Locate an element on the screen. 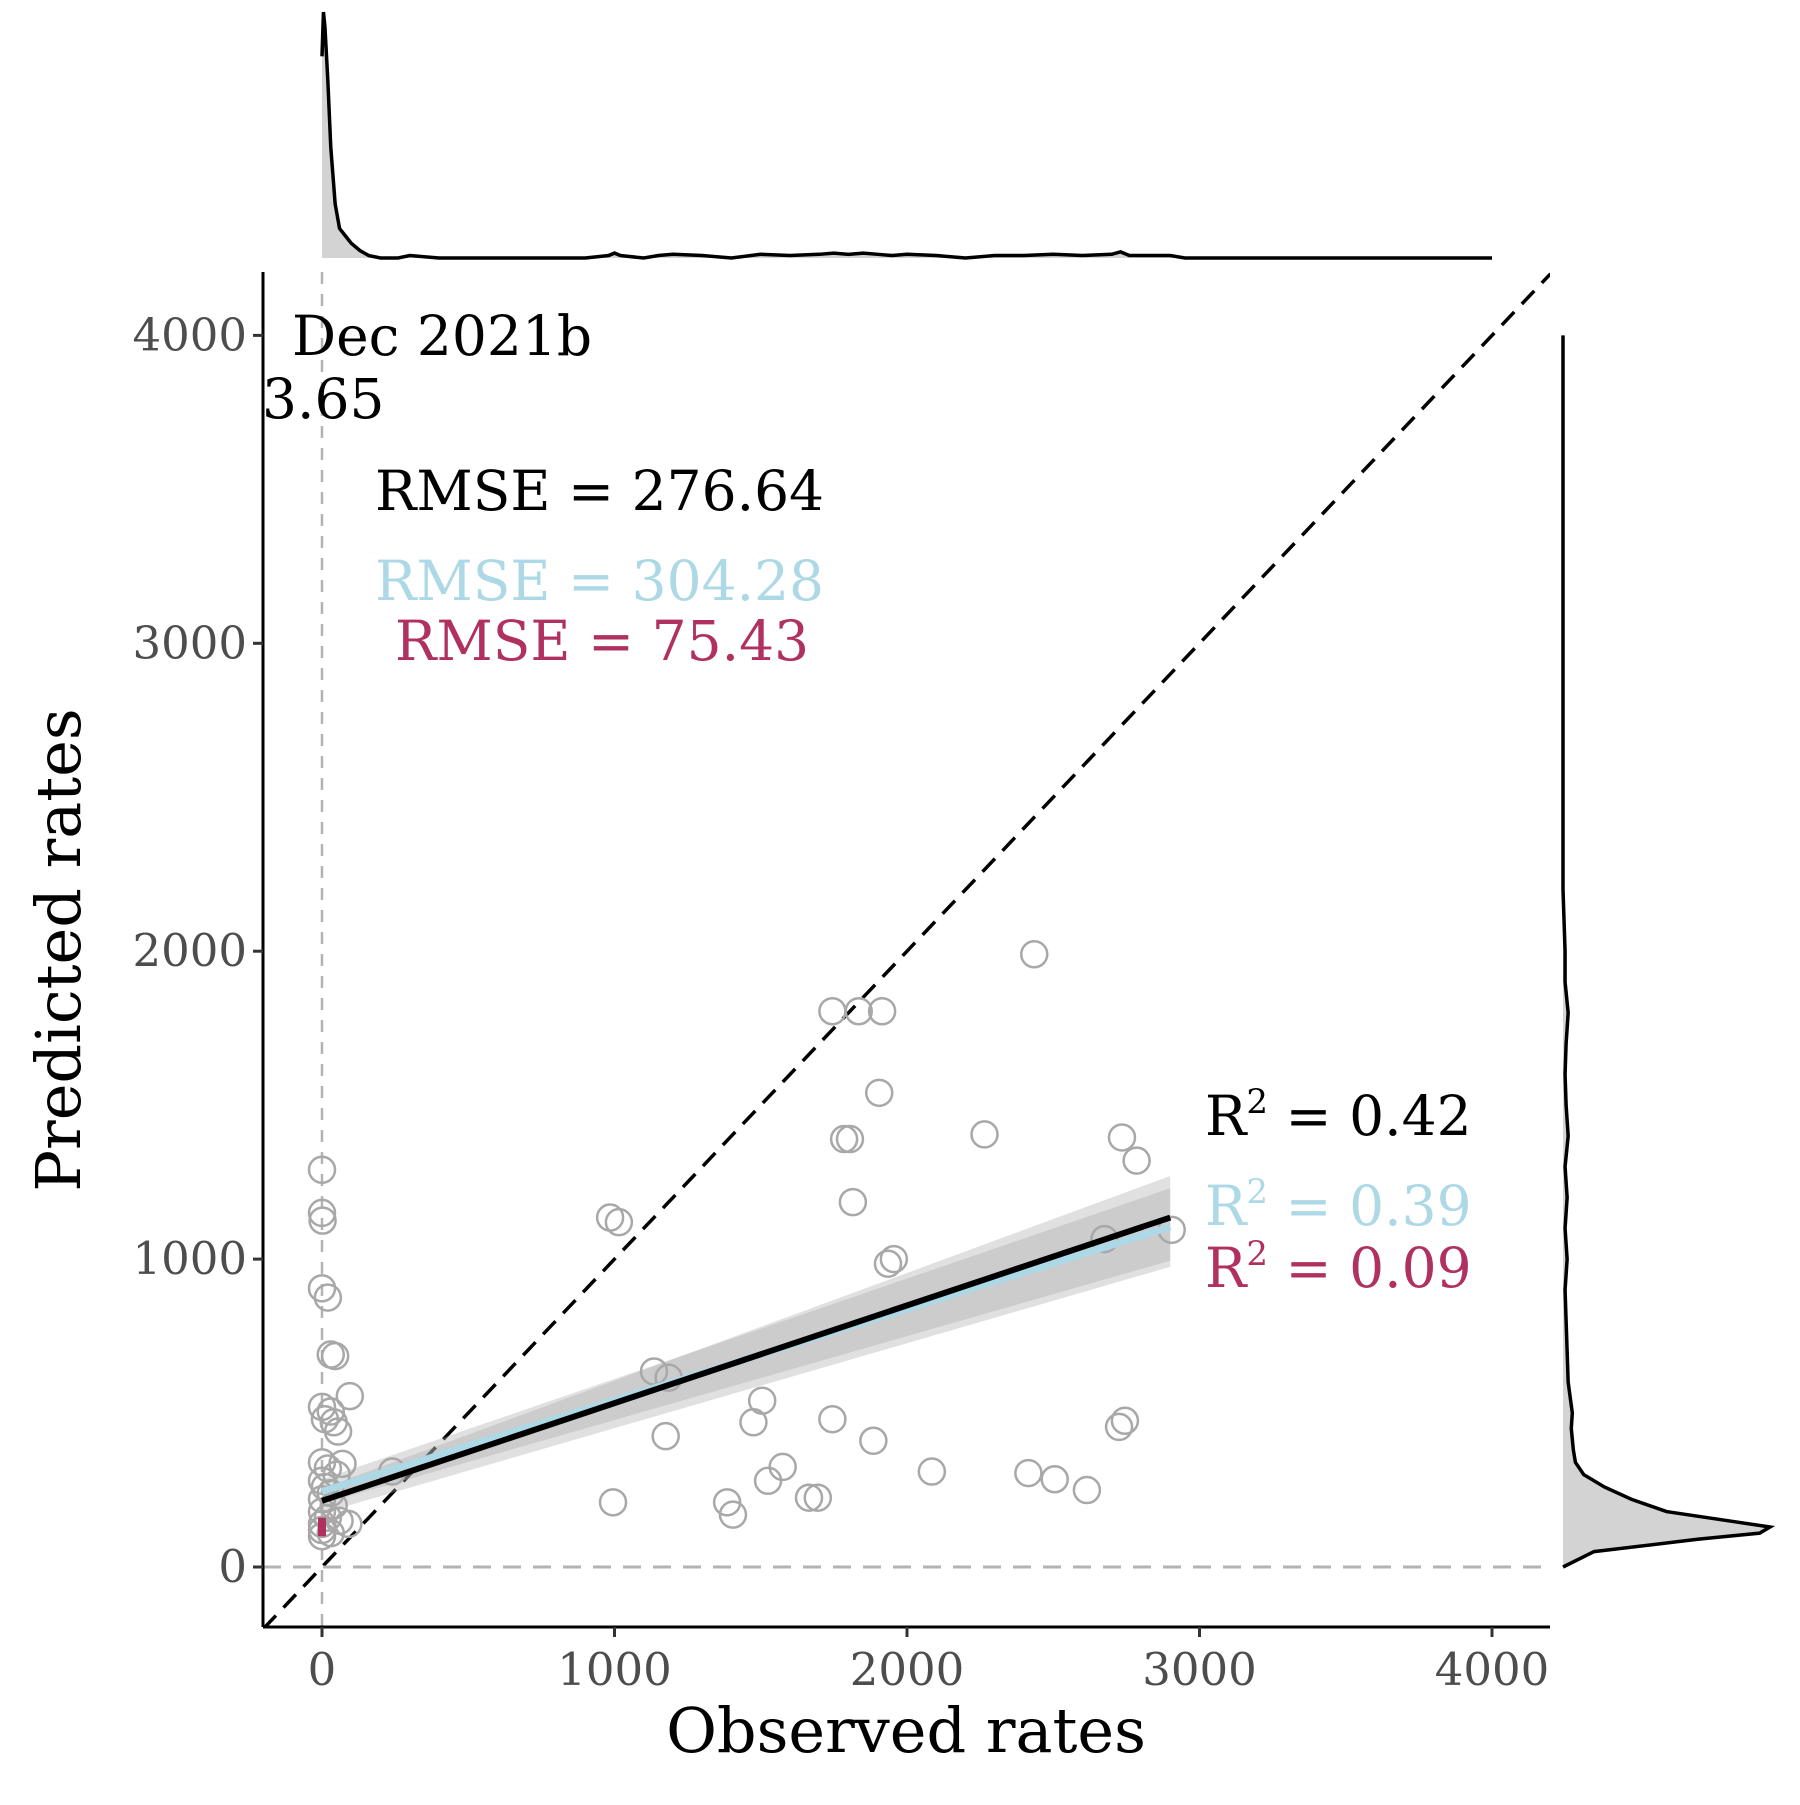  r2-blue: R2 = 0.39 is located at coordinates (1338, 1205).